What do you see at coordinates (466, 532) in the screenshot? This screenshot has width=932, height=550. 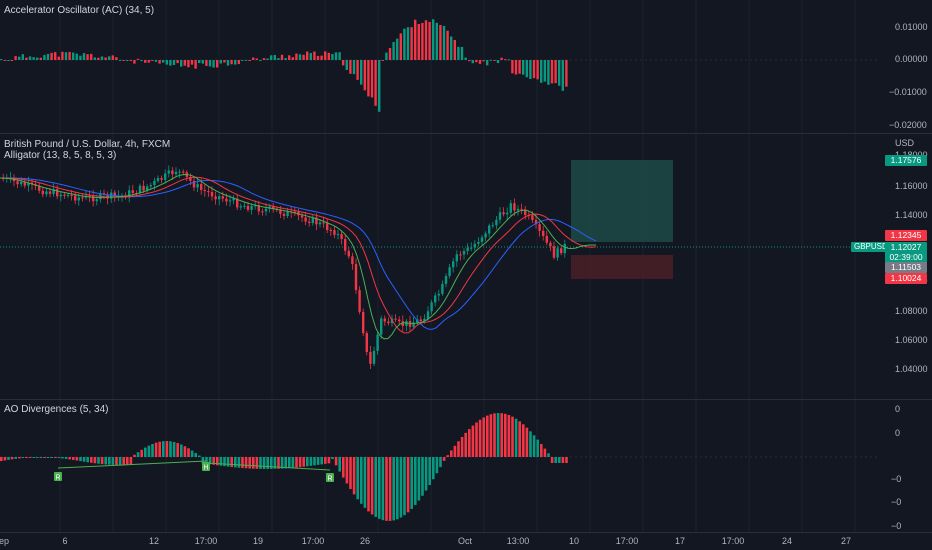 I see `time-axis-divider` at bounding box center [466, 532].